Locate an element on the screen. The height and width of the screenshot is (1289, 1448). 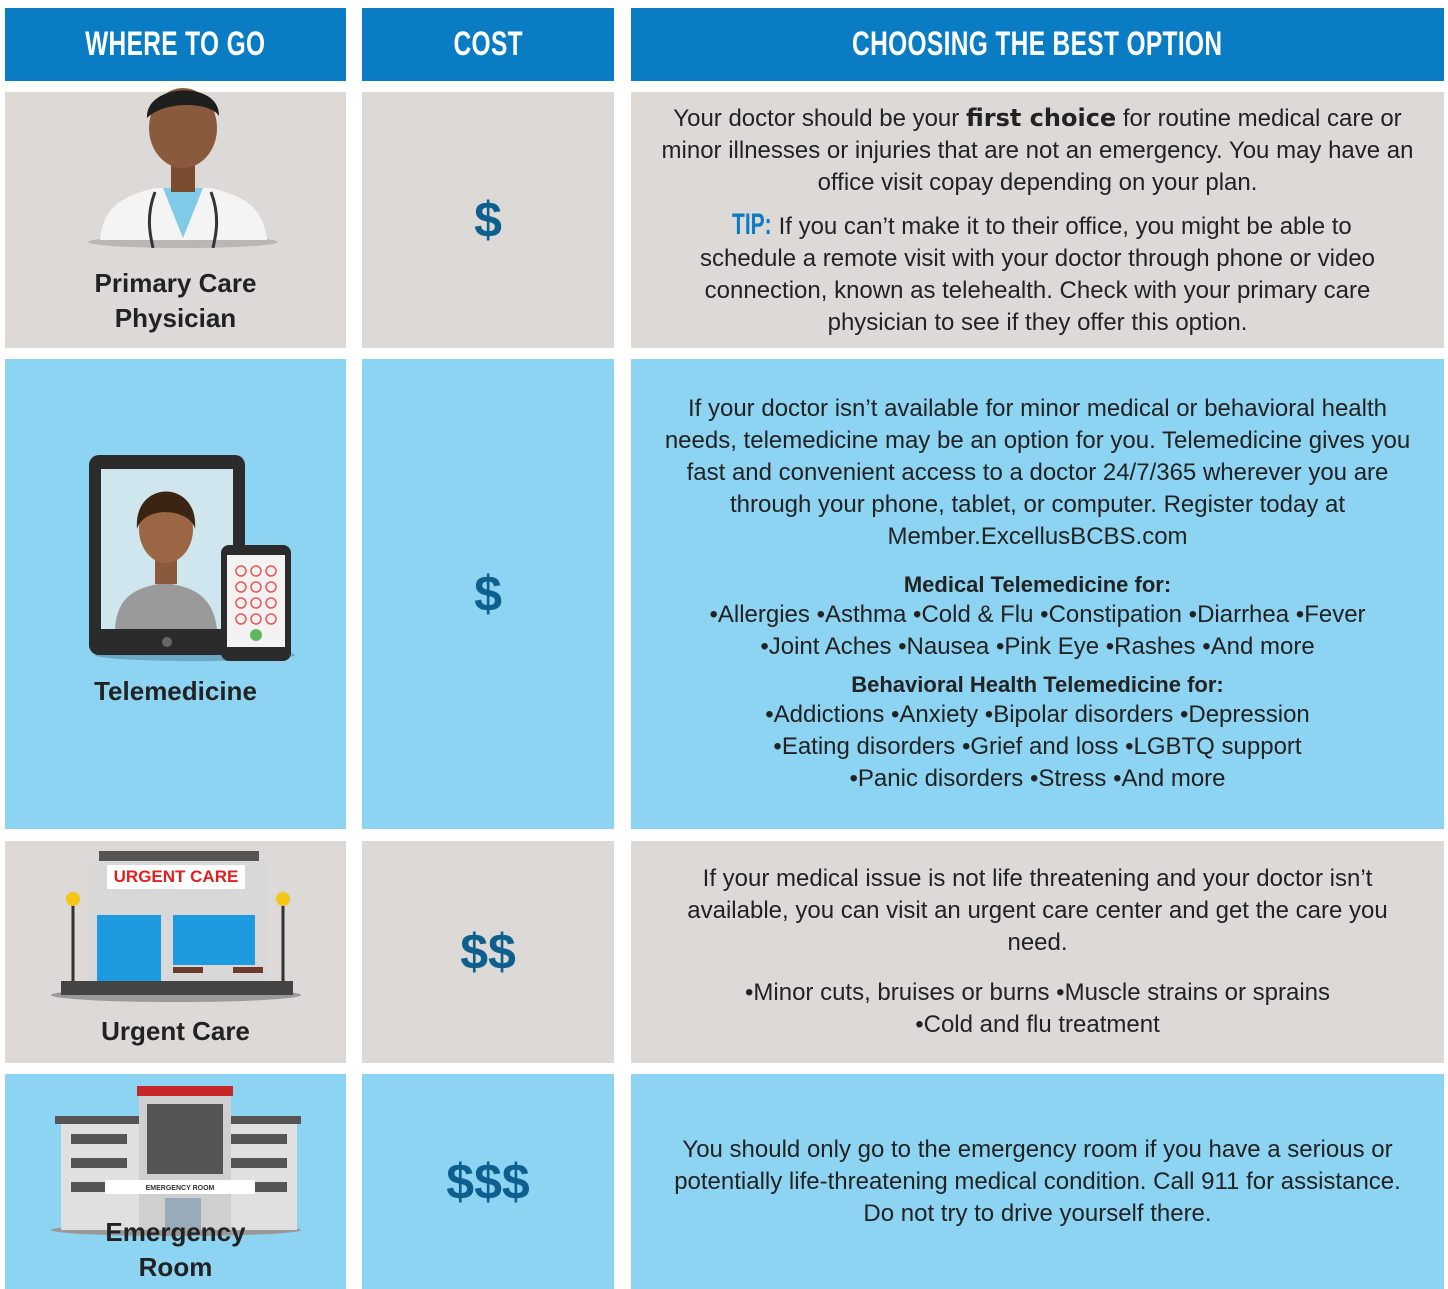
where-cell: Telemedicine is located at coordinates (175, 594).